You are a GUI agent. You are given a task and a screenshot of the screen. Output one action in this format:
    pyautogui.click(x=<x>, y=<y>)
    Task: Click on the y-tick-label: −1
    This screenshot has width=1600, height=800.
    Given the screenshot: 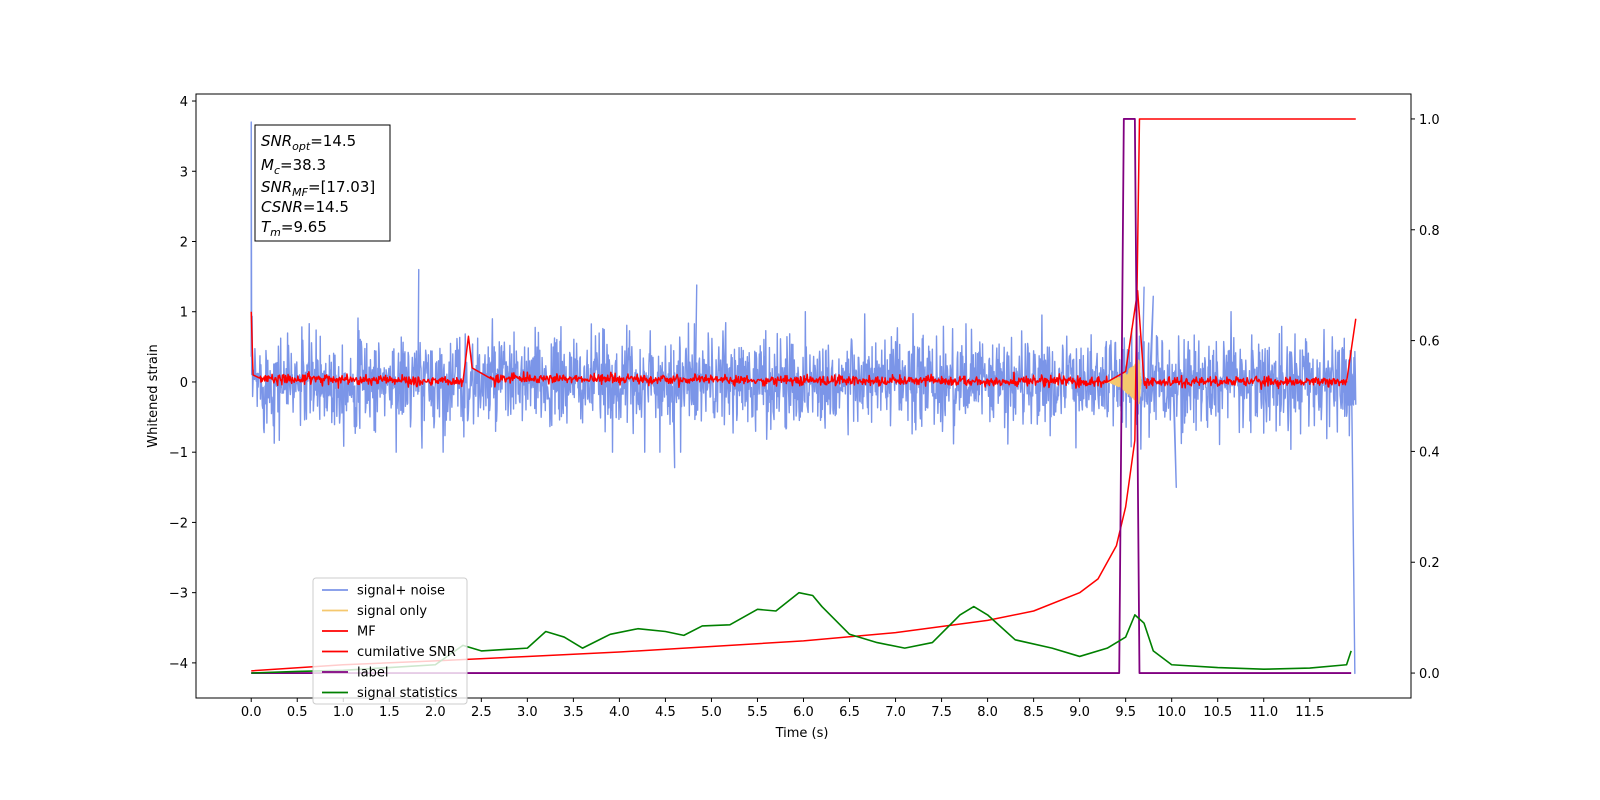 What is the action you would take?
    pyautogui.click(x=178, y=453)
    